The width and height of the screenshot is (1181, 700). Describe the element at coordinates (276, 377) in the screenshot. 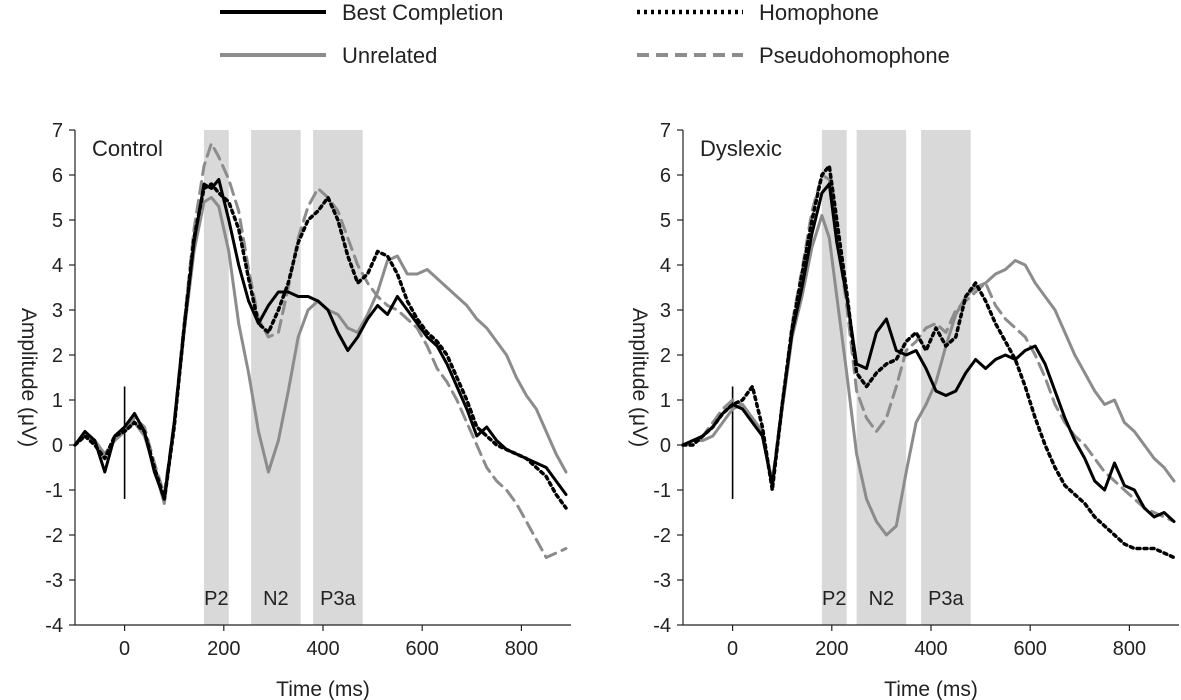

I see `window-n2` at that location.